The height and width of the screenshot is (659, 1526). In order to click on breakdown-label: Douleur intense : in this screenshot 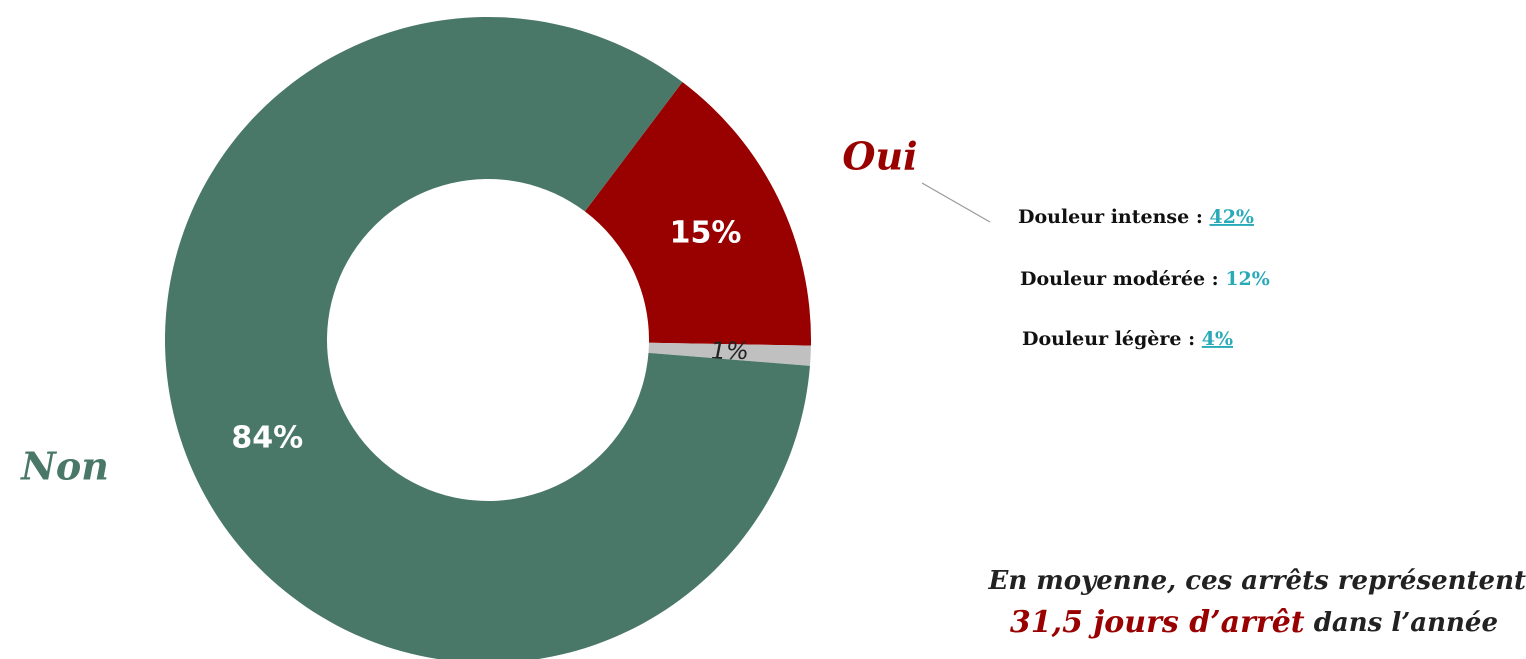, I will do `click(1110, 217)`.